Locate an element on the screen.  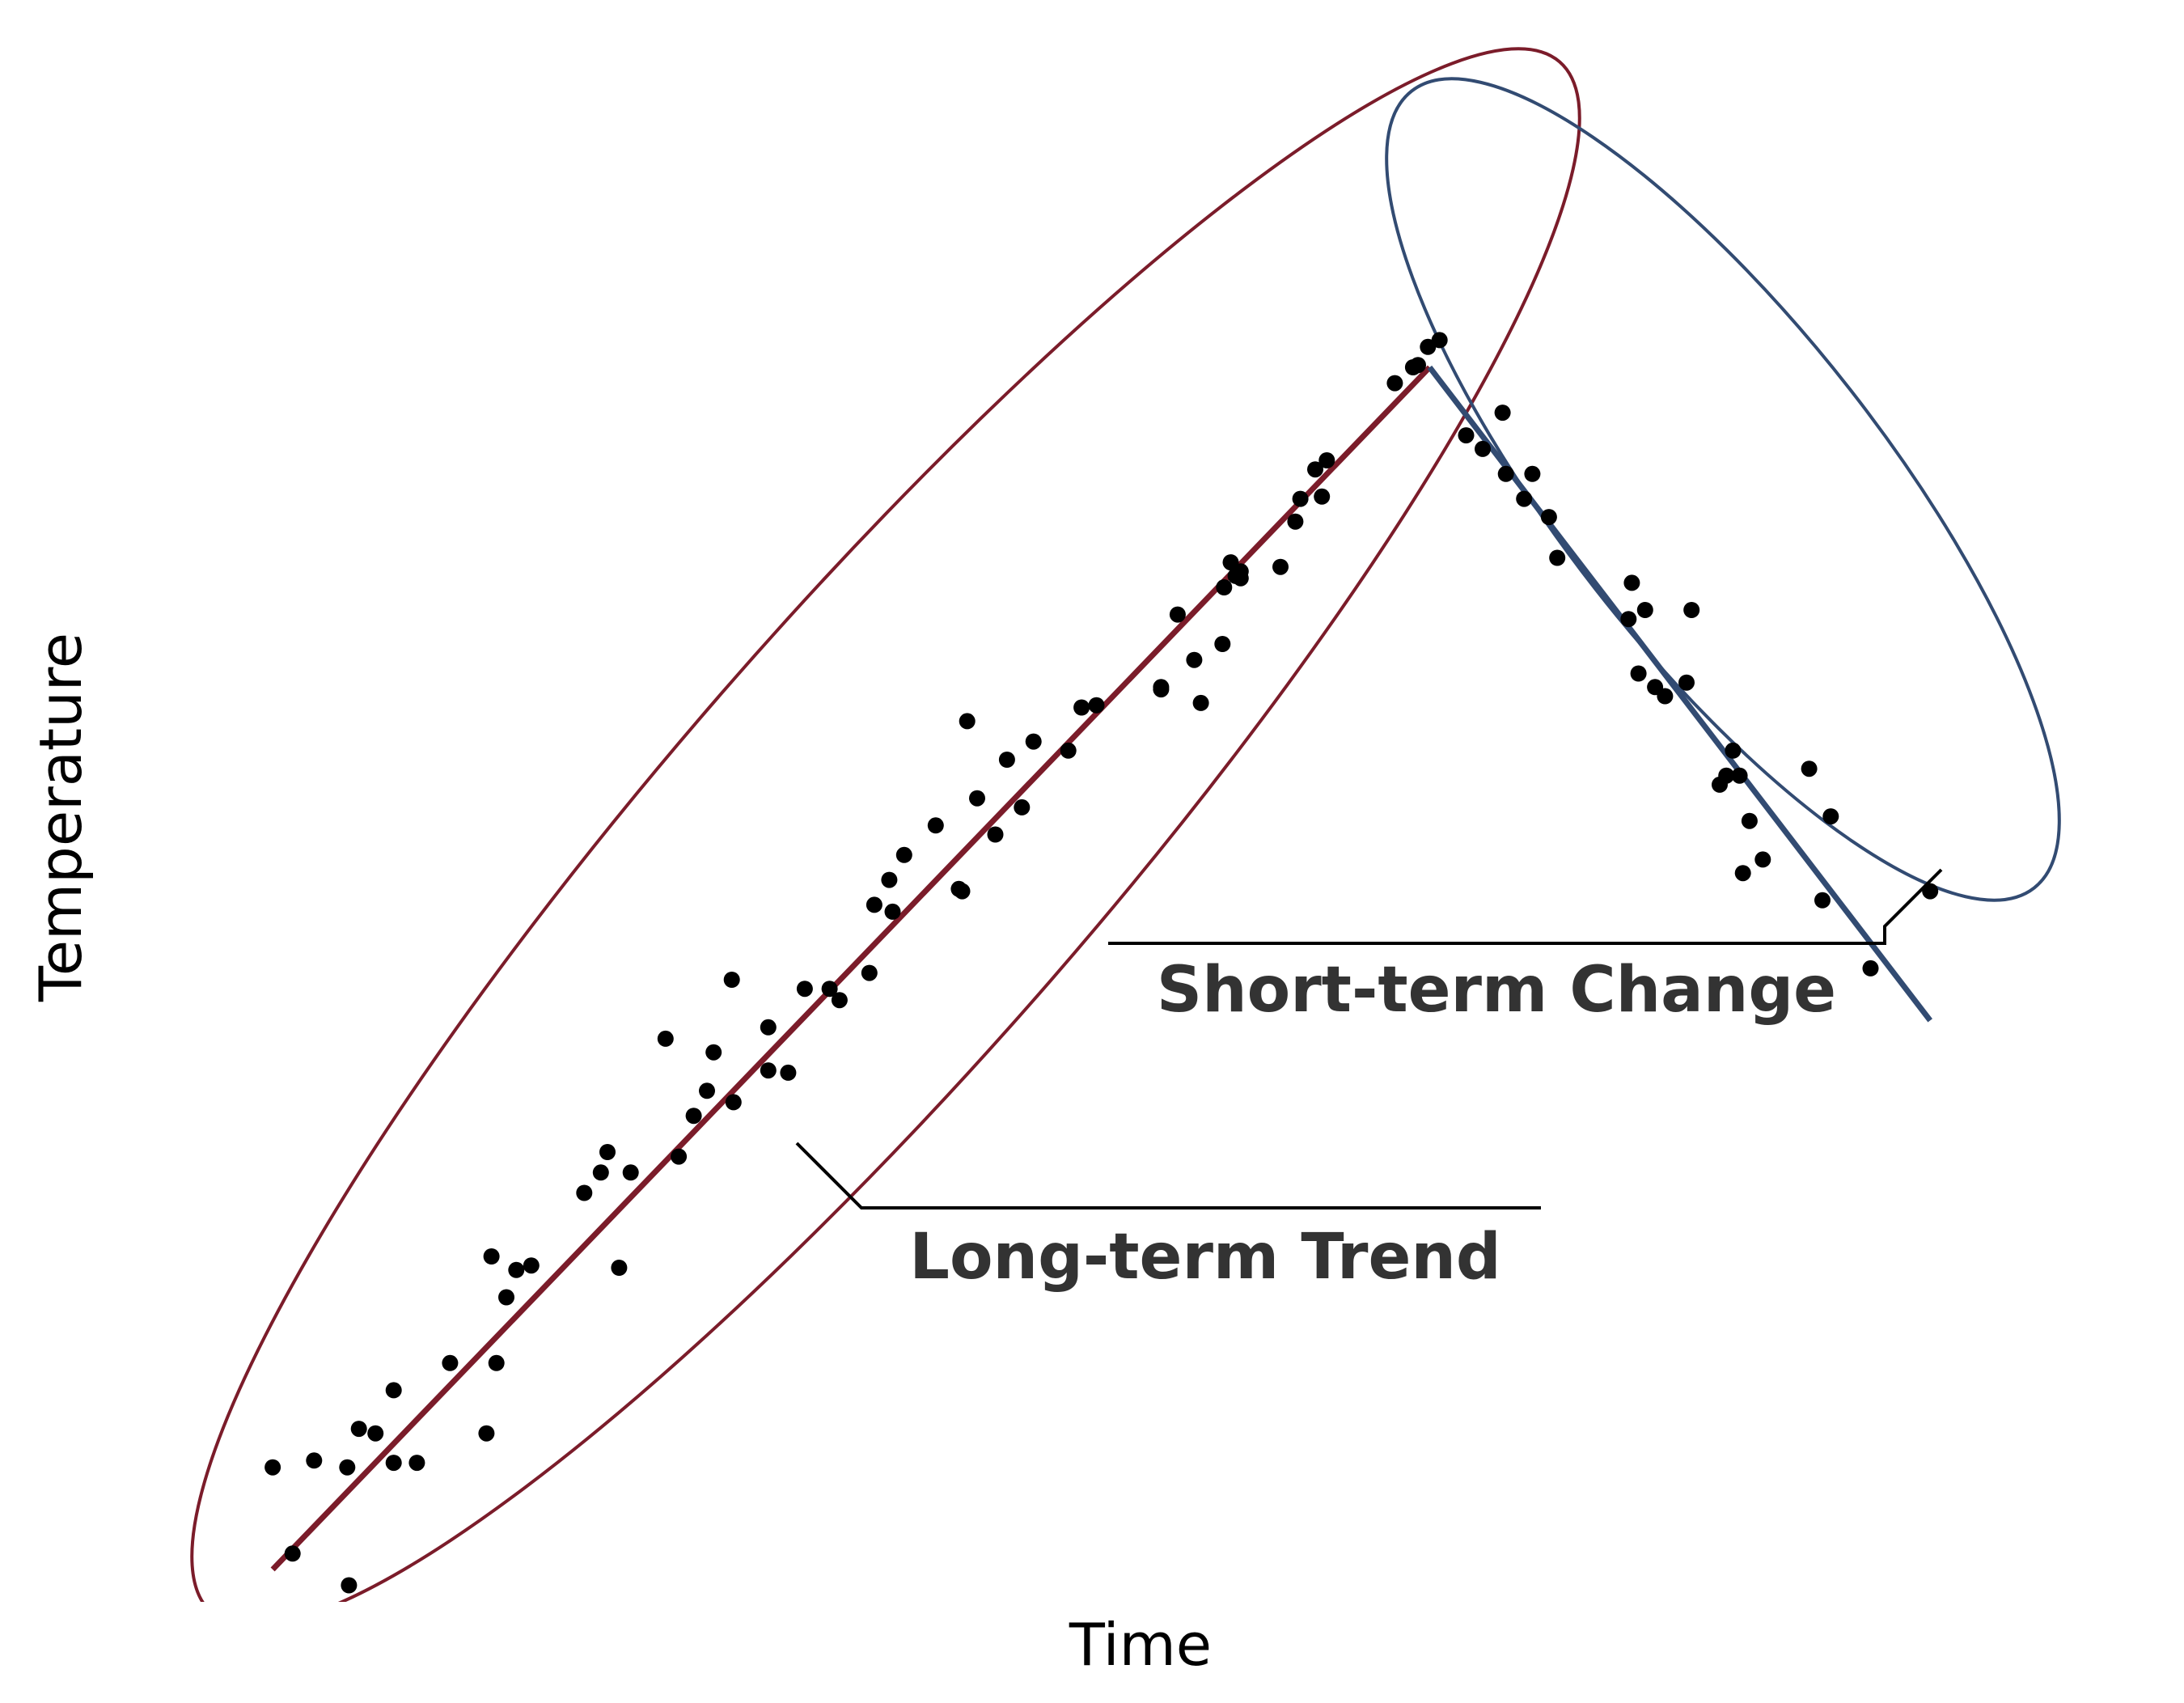
short-term-change-ellipse is located at coordinates (1723, 489).